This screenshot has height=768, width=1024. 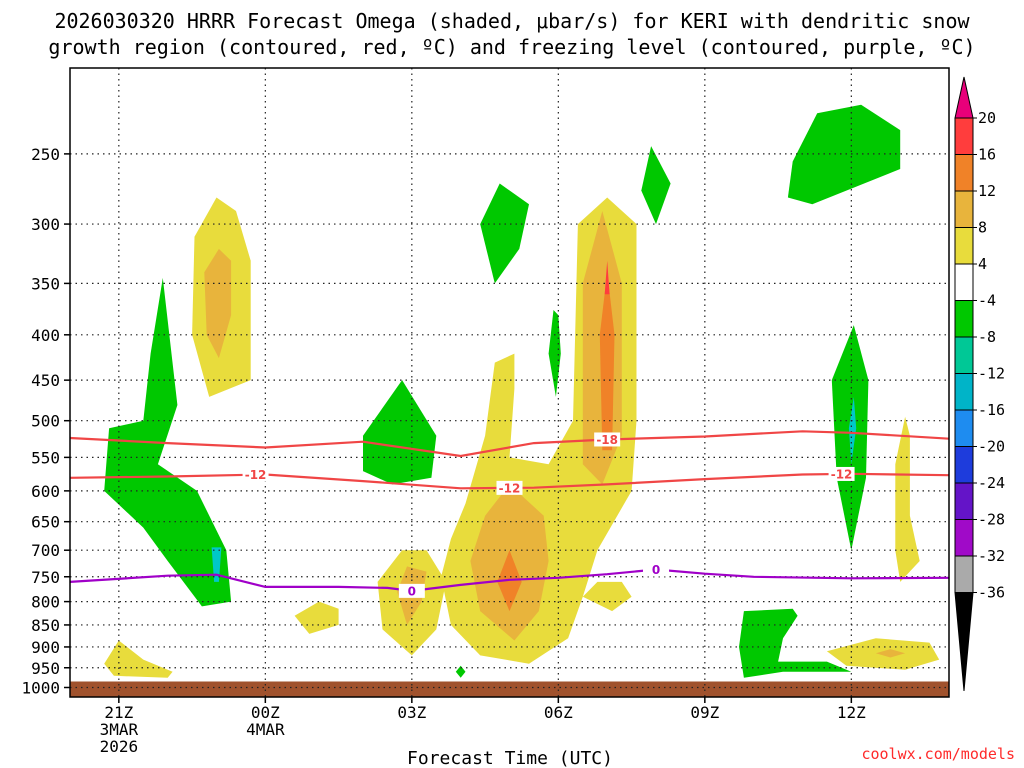 What do you see at coordinates (45, 625) in the screenshot?
I see `y-tick-label: 850` at bounding box center [45, 625].